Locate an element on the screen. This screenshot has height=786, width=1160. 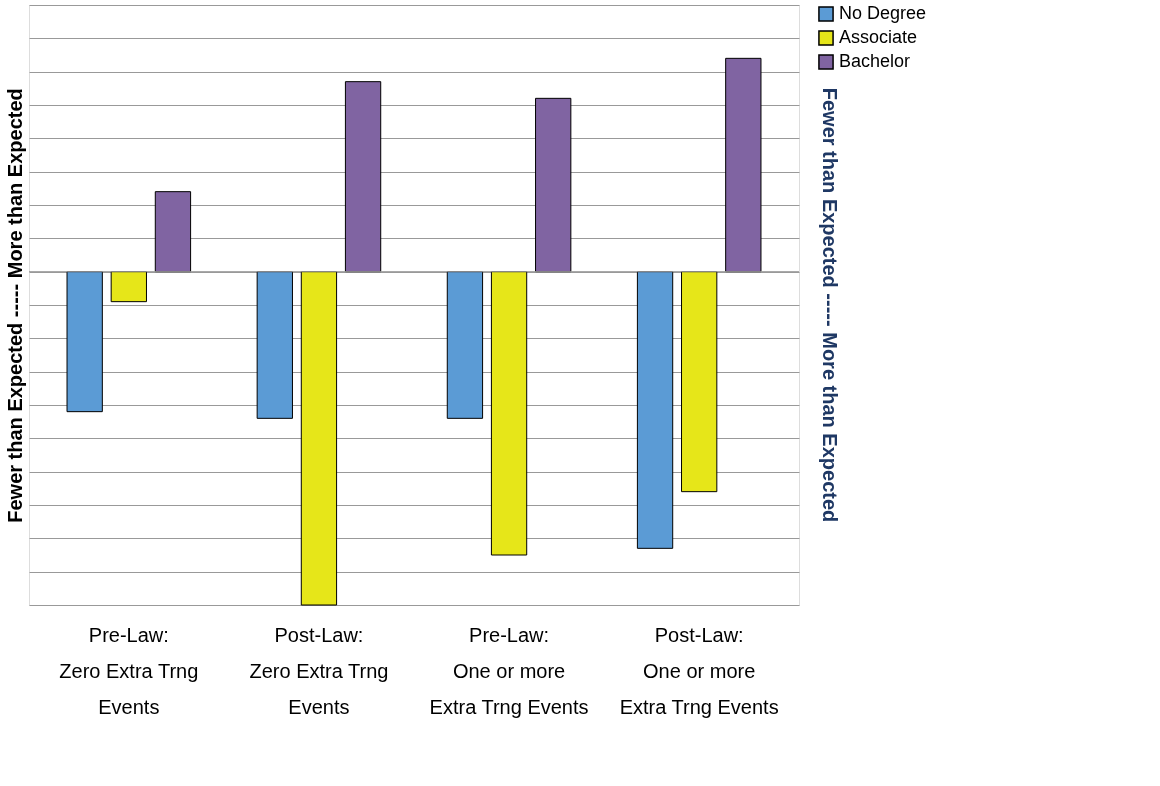
y2-axis-title: Fewer than Expected ----- More than Expected is located at coordinates (830, 305).